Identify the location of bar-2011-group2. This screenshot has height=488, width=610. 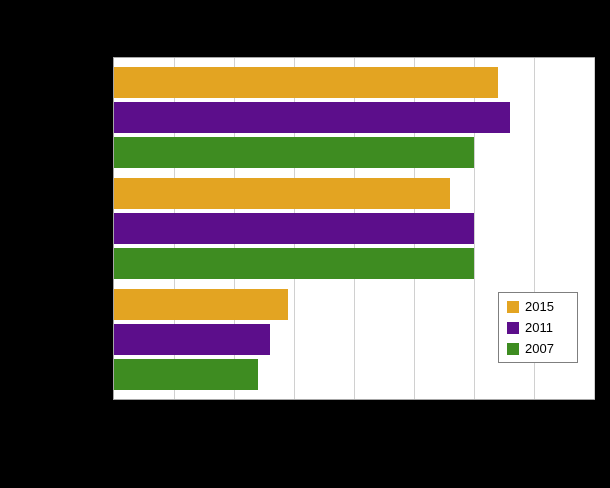
(294, 228).